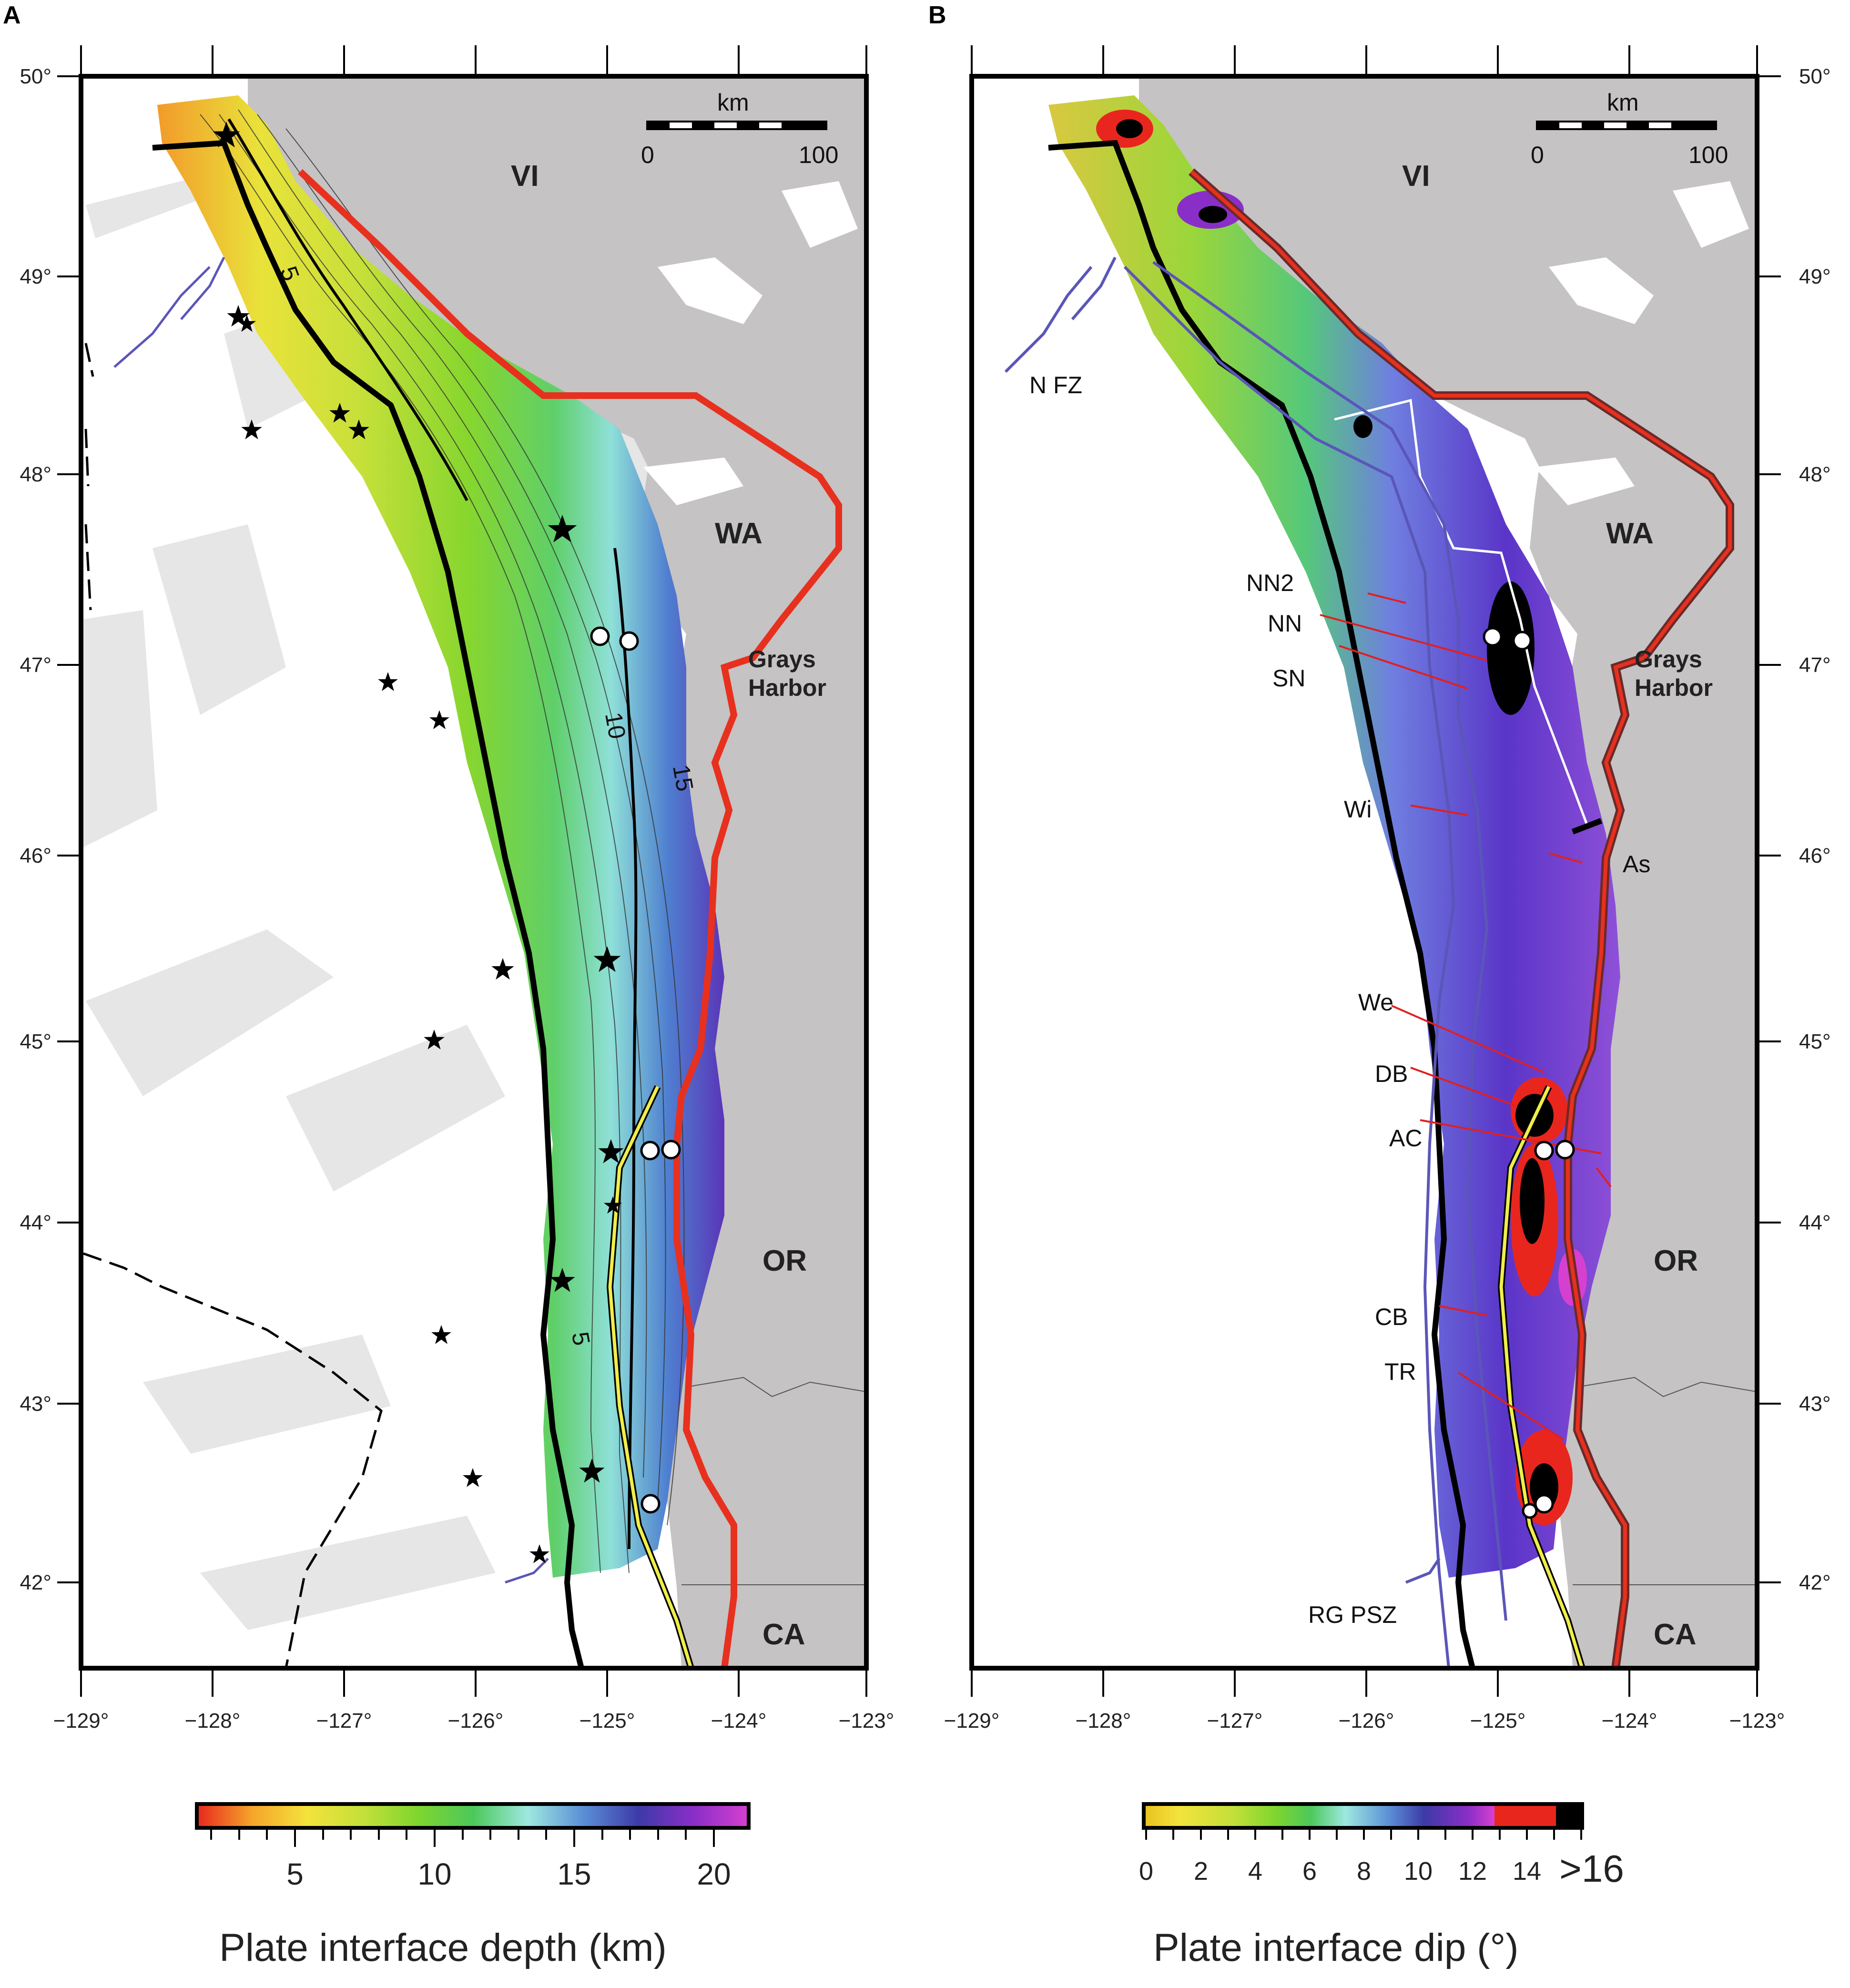 This screenshot has height=1988, width=1850. I want to click on dip-colorbar-title: Plate interface dip (°), so click(1336, 1947).